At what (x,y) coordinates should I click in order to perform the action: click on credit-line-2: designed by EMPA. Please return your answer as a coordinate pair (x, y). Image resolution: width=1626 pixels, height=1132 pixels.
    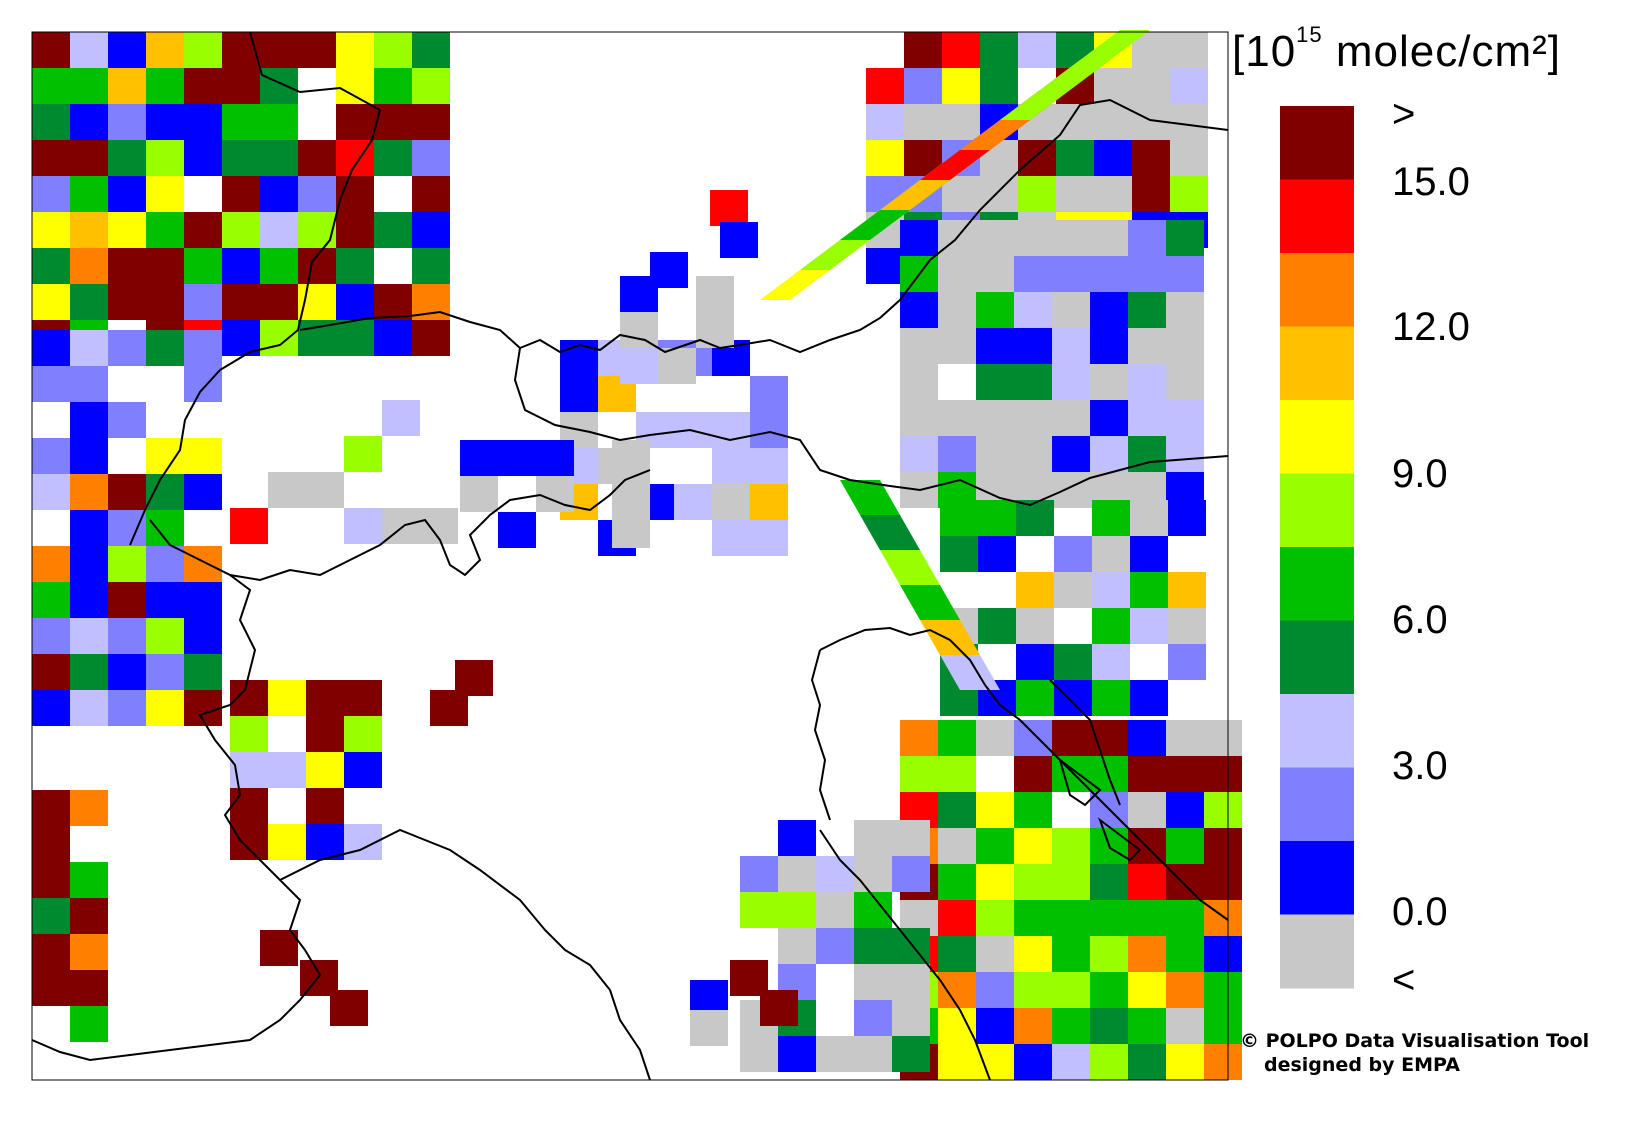
    Looking at the image, I should click on (1362, 1065).